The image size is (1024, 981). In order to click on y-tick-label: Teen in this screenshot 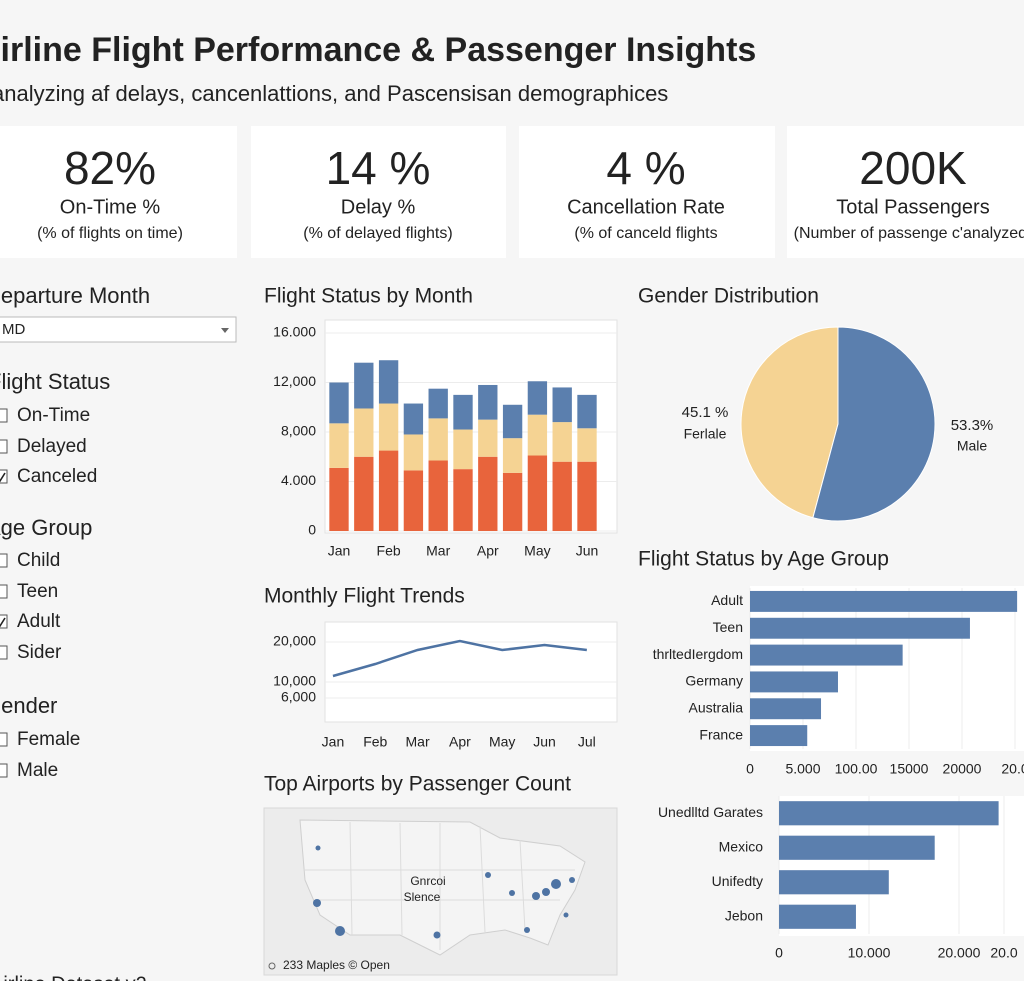, I will do `click(728, 627)`.